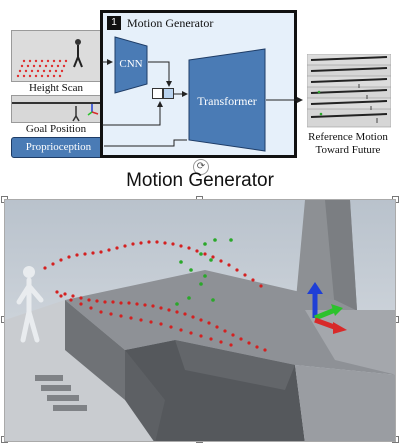 This screenshot has width=400, height=443. I want to click on transformer-block, so click(227, 100).